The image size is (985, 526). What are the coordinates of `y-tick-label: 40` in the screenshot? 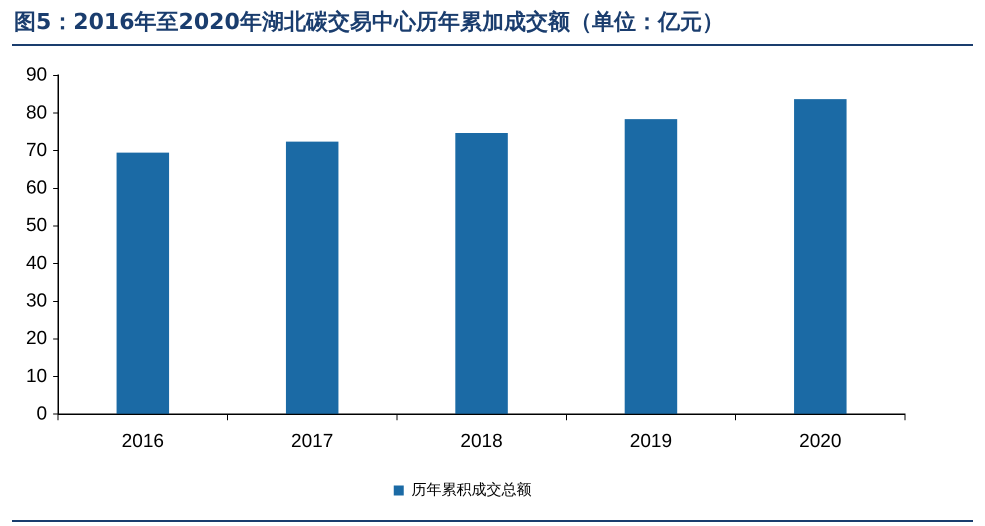 It's located at (37, 263).